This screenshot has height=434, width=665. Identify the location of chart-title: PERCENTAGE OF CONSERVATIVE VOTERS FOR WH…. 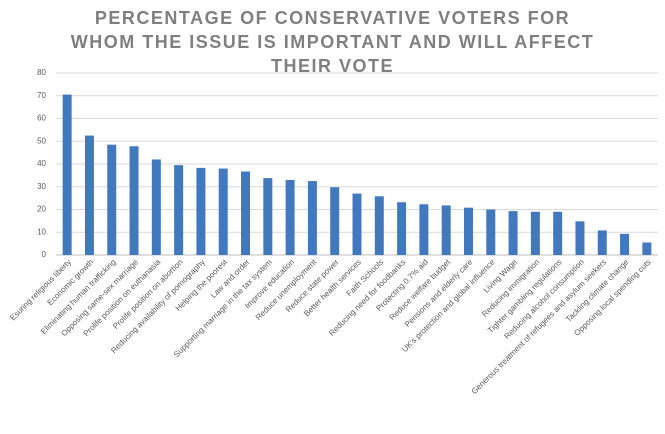
(332, 42).